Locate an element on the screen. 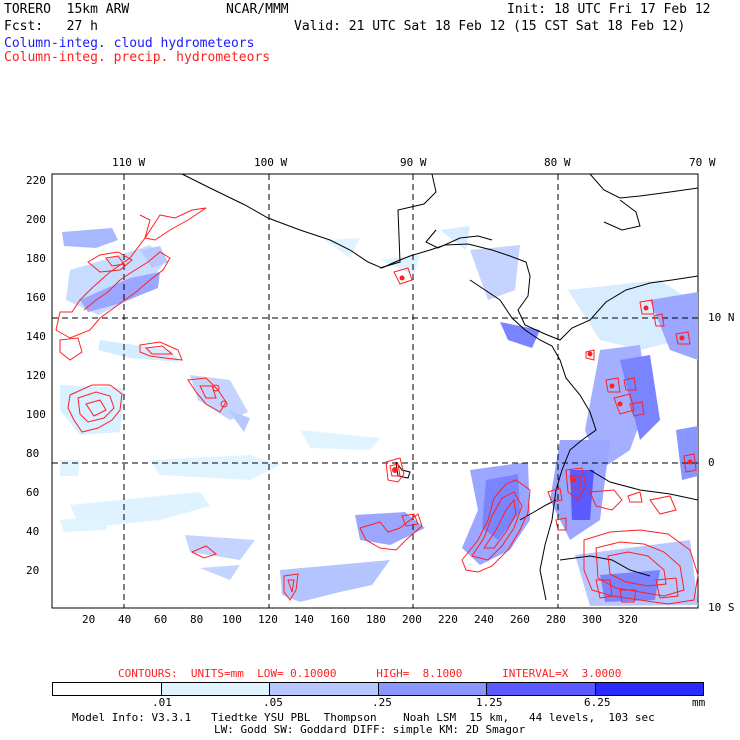 This screenshot has width=740, height=740. colorbar-label: 1.25 is located at coordinates (489, 702).